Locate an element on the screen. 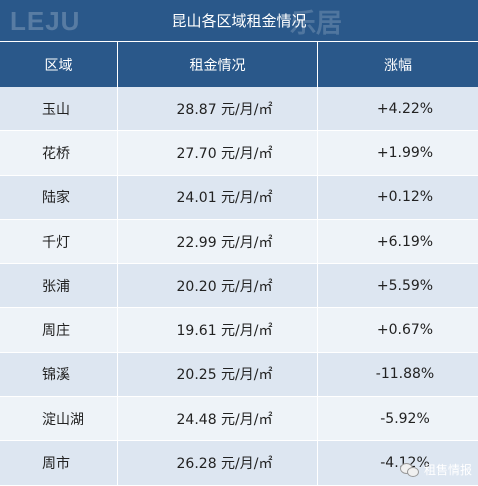 This screenshot has width=478, height=486. table-row: 锦溪 20.25 元/月/㎡ -11.88% is located at coordinates (239, 375).